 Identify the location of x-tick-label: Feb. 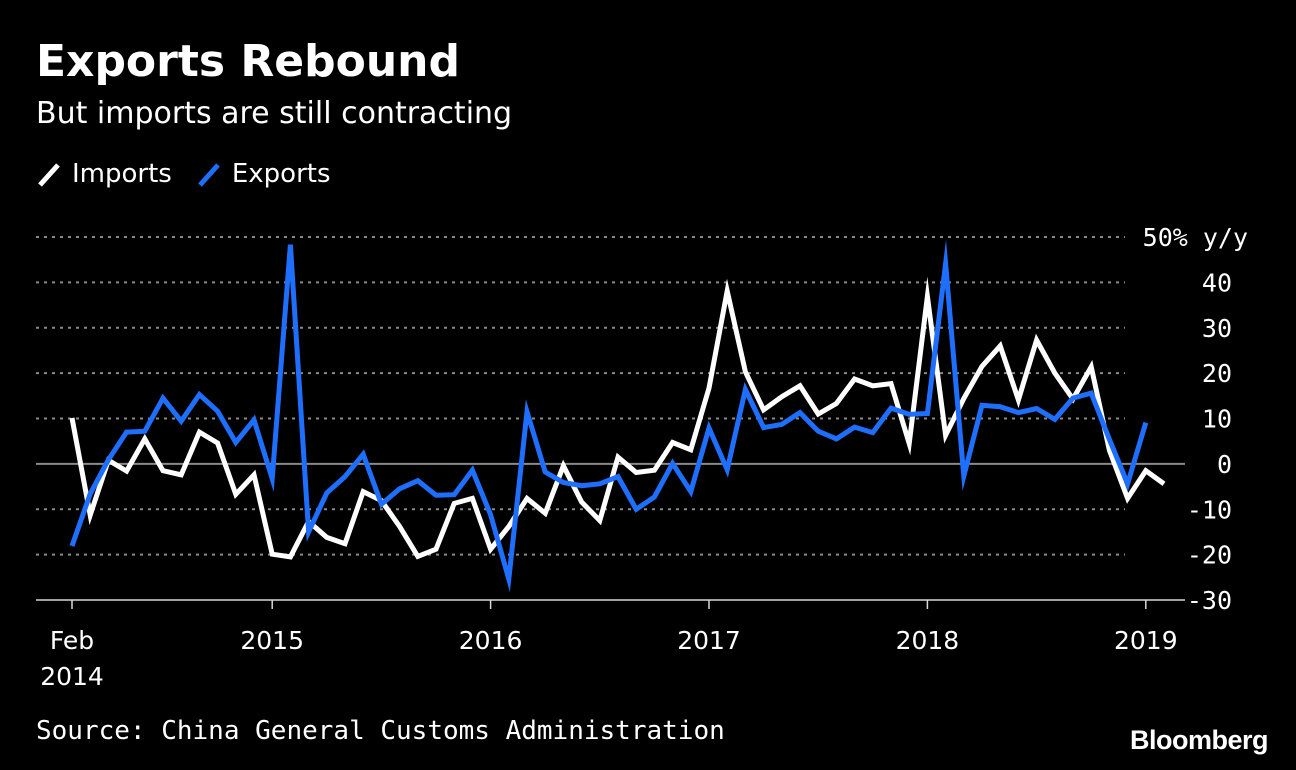
(72, 640).